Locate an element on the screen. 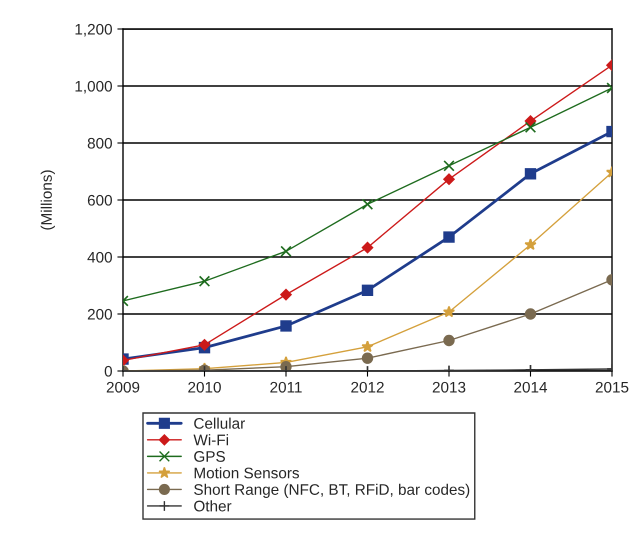  y-axis-title: (Millions) is located at coordinates (47, 200).